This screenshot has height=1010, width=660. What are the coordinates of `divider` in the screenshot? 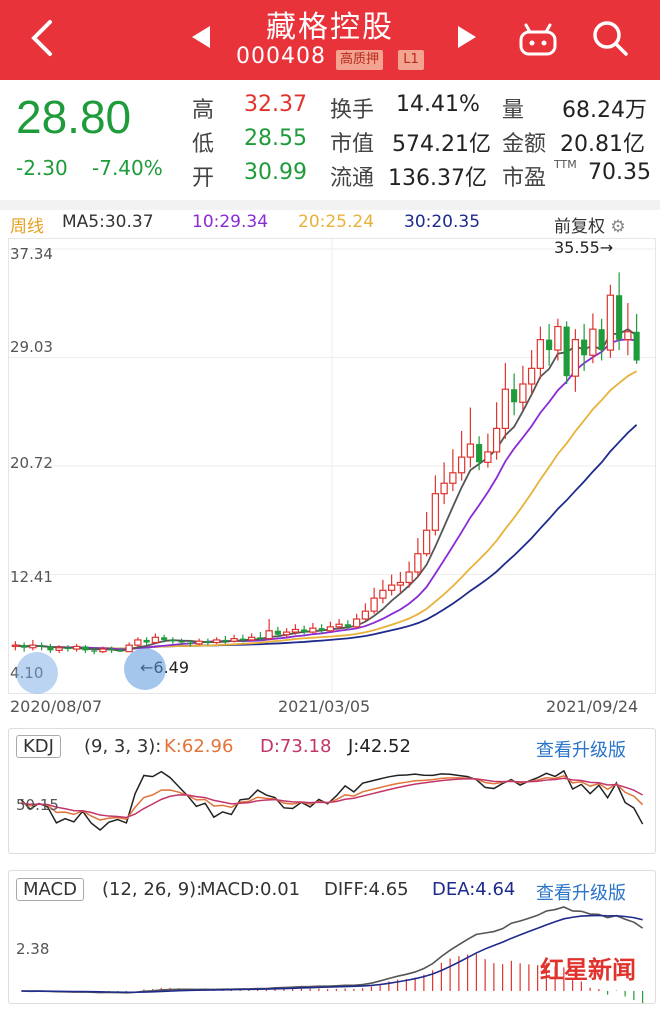 It's located at (330, 205).